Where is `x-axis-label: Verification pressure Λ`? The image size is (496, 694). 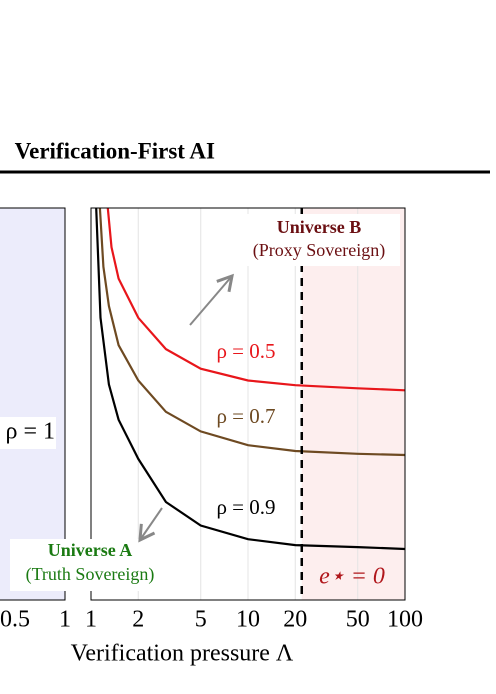 x-axis-label: Verification pressure Λ is located at coordinates (182, 654).